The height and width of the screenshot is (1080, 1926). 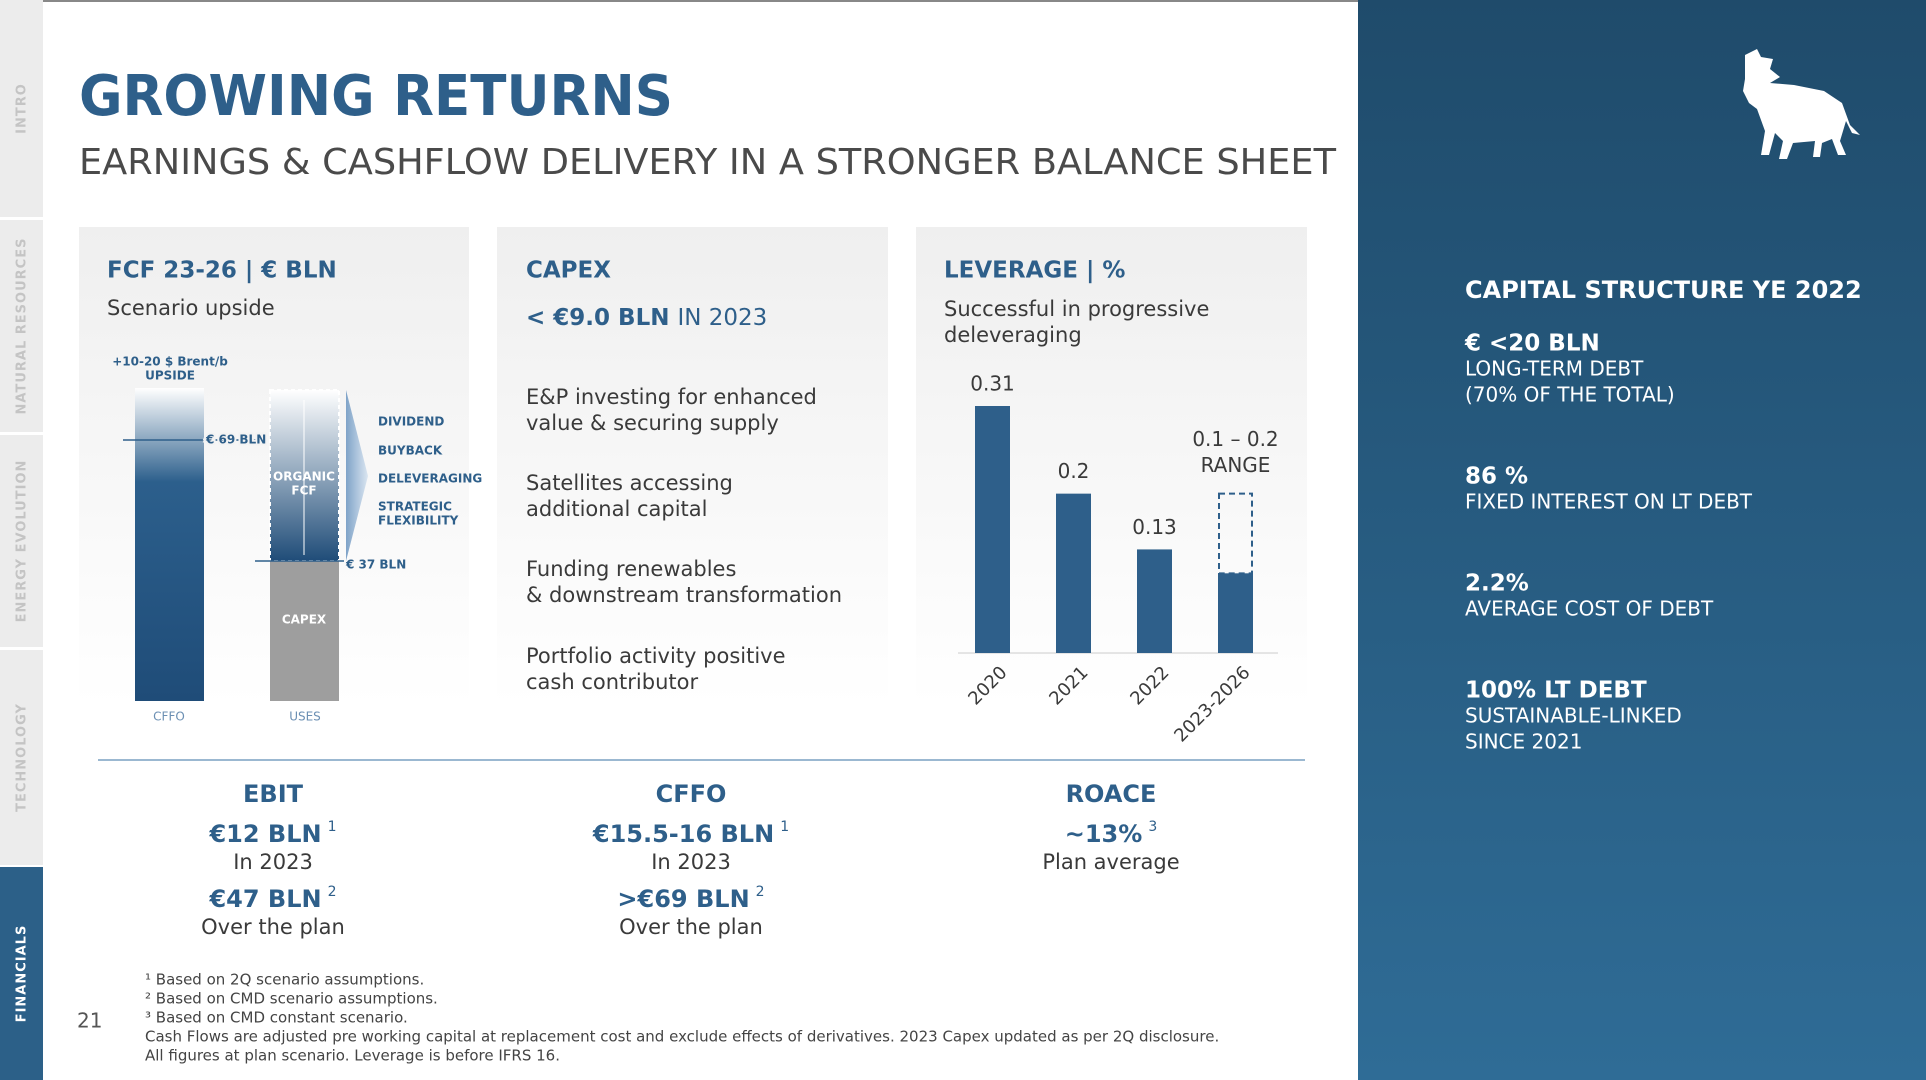 What do you see at coordinates (671, 397) in the screenshot?
I see `bullet-text: E&P investing for enhanced` at bounding box center [671, 397].